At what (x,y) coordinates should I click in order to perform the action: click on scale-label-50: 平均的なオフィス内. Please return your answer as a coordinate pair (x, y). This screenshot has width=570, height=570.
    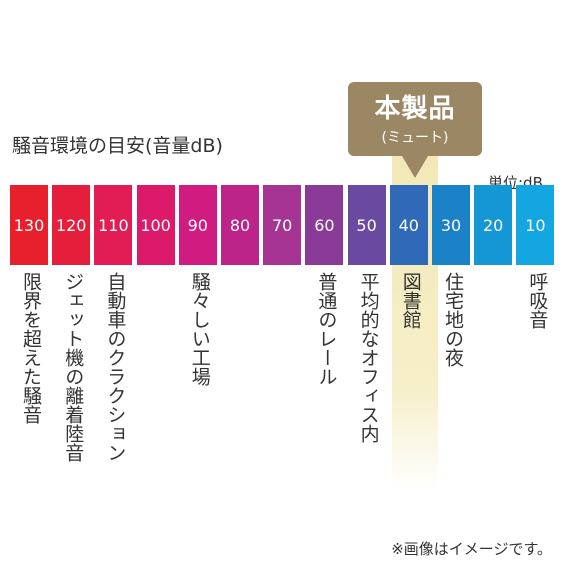
    Looking at the image, I should click on (368, 357).